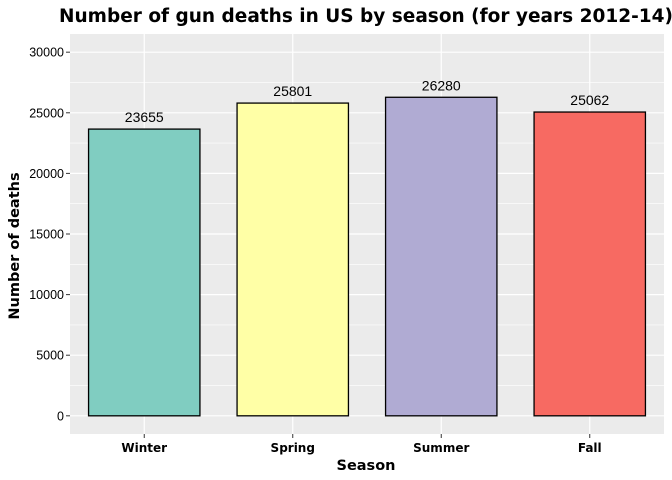 The width and height of the screenshot is (672, 480). I want to click on x-axis-ticks: Winter Spring Summer Fall, so click(361, 444).